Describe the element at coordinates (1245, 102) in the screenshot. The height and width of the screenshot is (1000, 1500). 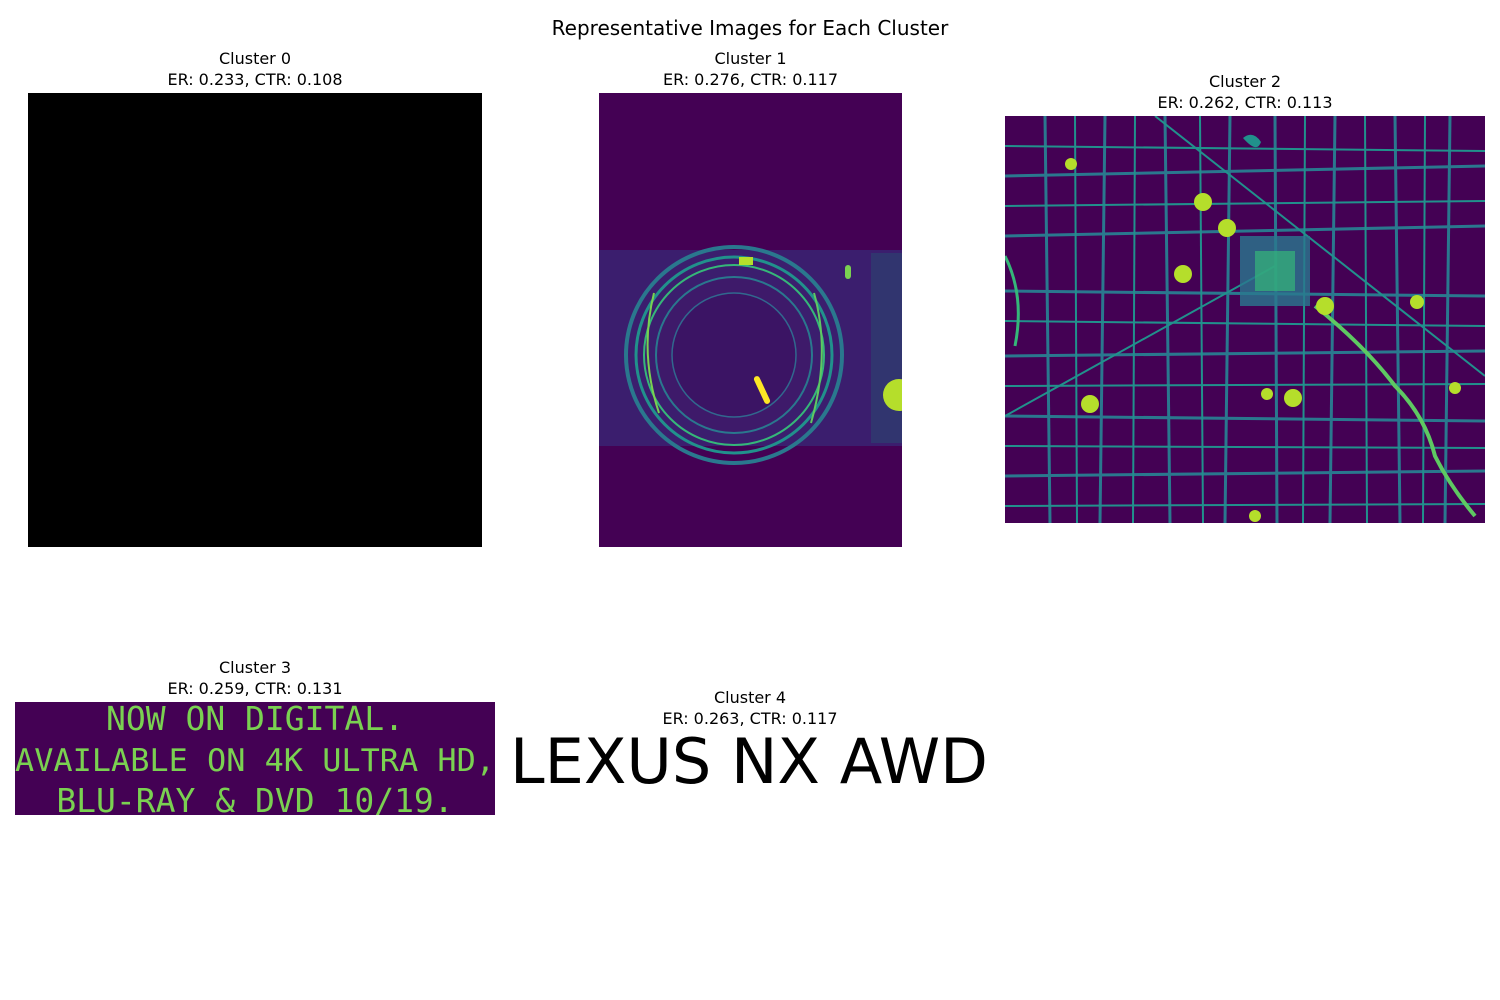
I see `cluster-2-metrics: ER: 0.262, CTR: 0.113` at that location.